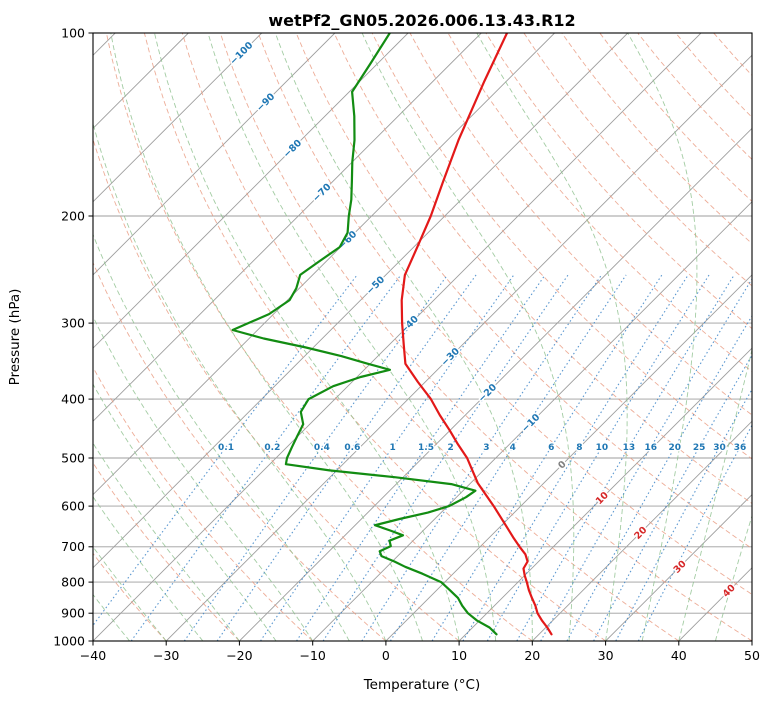  What do you see at coordinates (719, 448) in the screenshot?
I see `mixing-ratio-label: 30` at bounding box center [719, 448].